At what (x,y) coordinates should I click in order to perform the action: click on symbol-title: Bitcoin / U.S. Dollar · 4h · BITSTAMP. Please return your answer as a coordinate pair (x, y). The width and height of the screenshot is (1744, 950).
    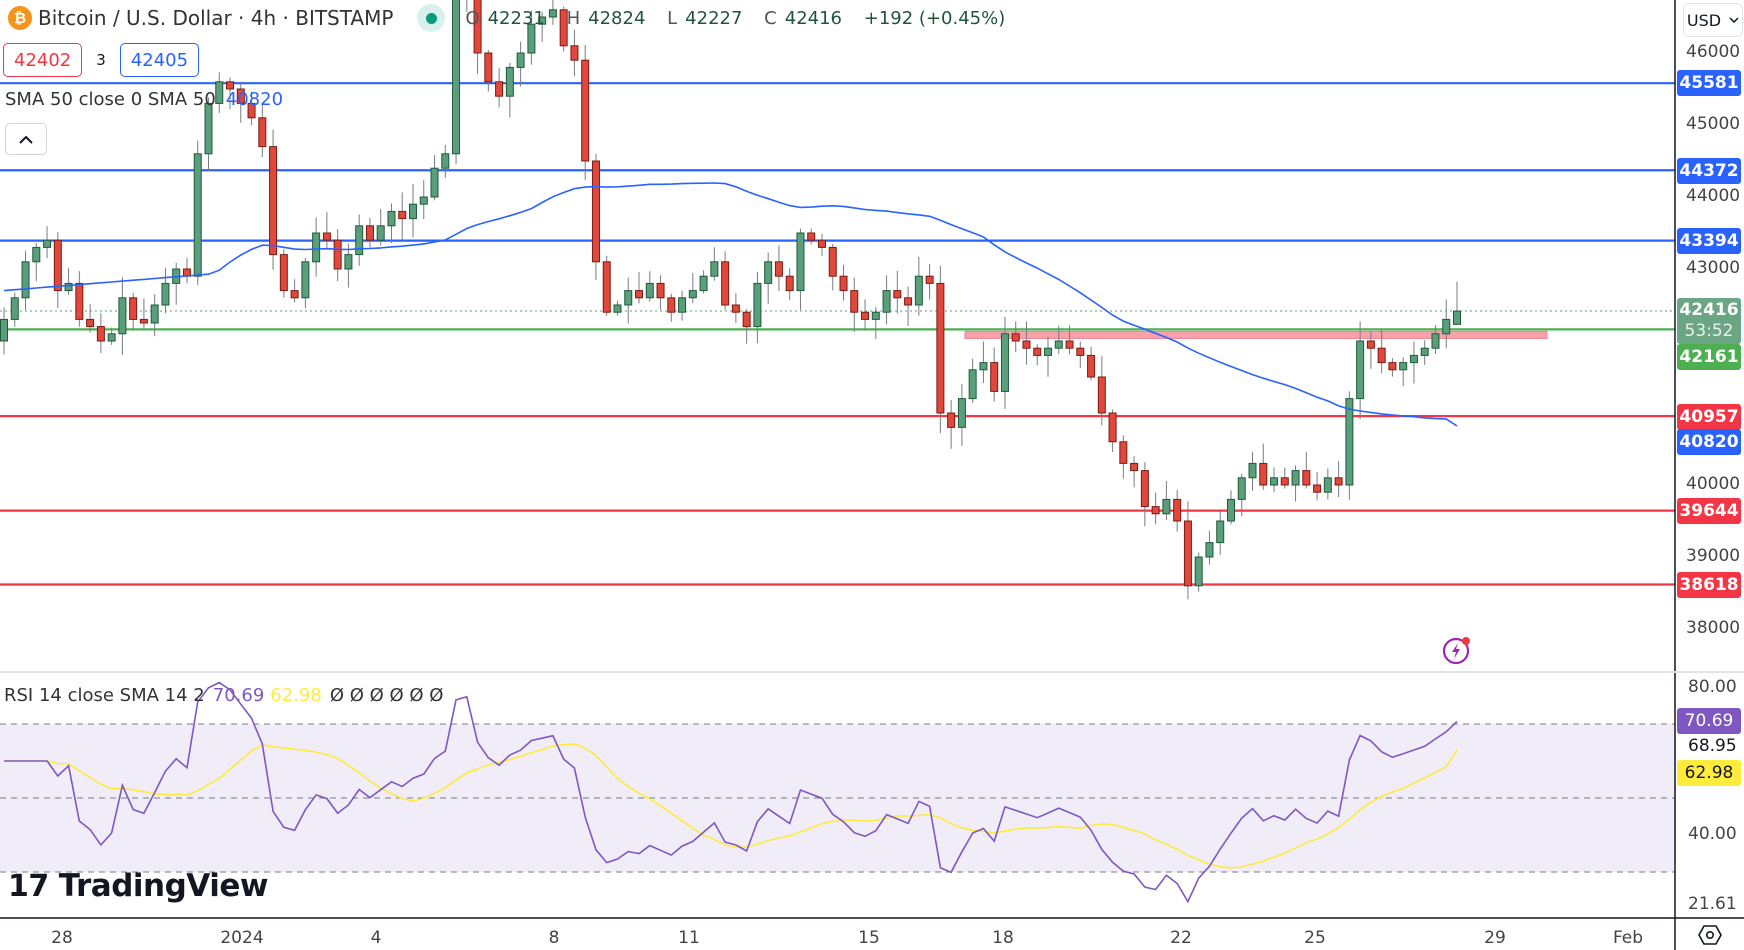
    Looking at the image, I should click on (216, 18).